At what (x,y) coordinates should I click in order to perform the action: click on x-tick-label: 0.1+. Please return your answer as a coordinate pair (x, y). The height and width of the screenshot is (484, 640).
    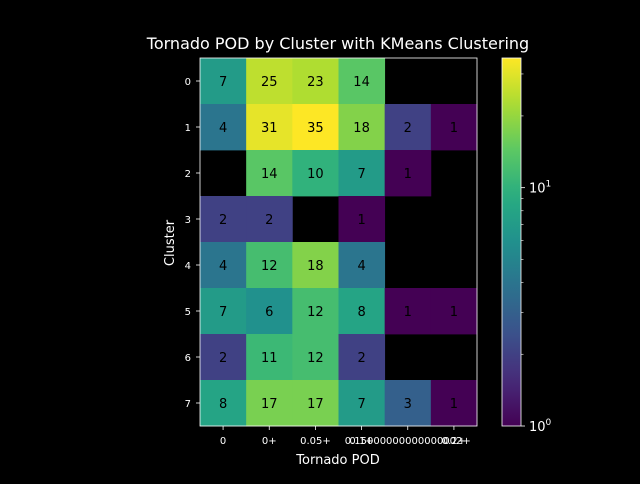
    Looking at the image, I should click on (361, 441).